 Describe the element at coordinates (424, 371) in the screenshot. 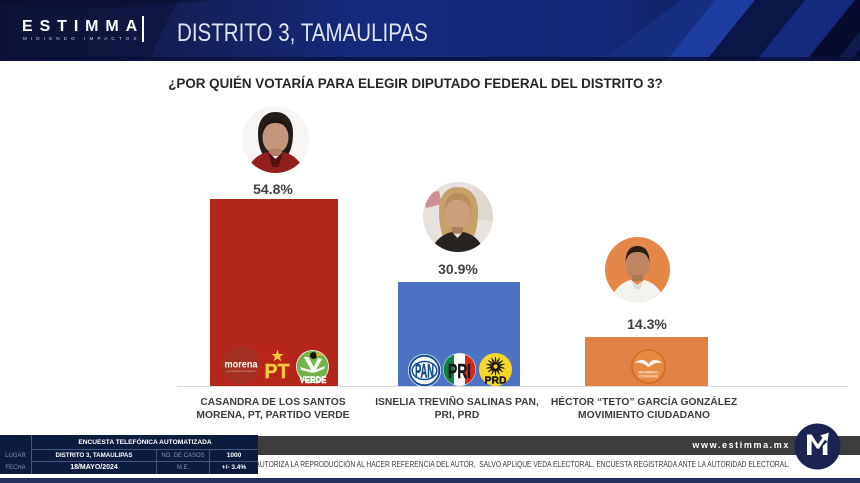

I see `svg-text: PAN` at that location.